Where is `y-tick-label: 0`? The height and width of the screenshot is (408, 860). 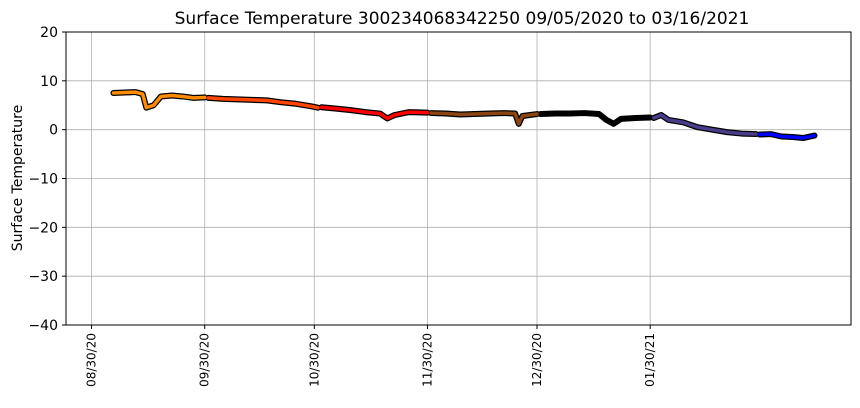
y-tick-label: 0 is located at coordinates (53, 131).